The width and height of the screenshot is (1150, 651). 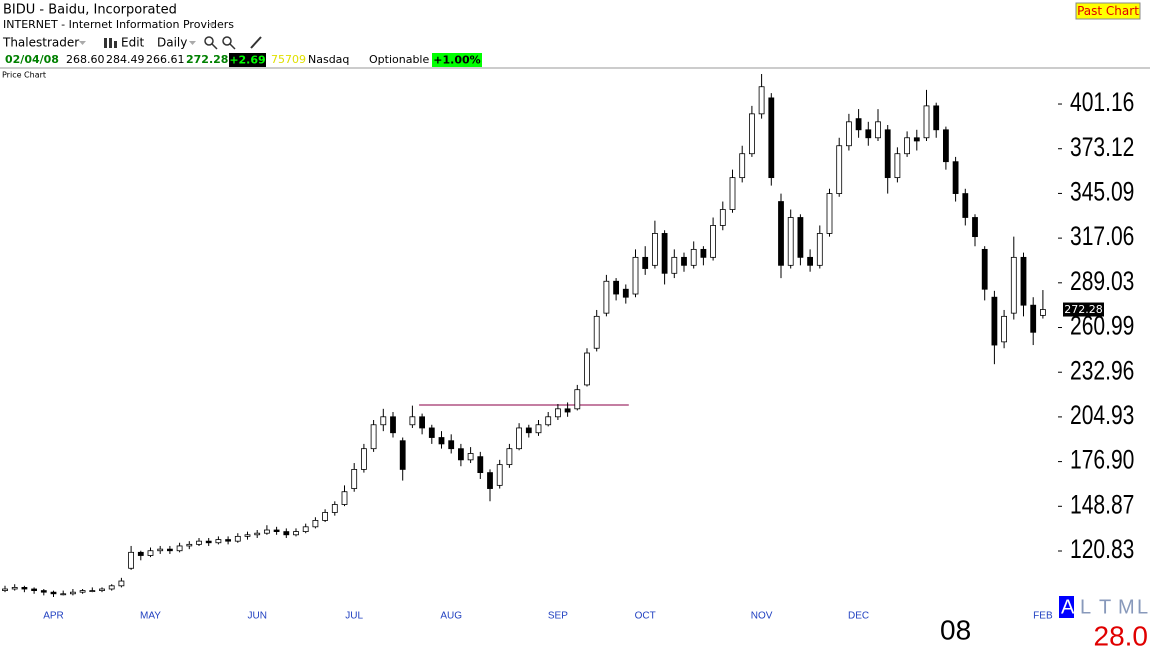 What do you see at coordinates (1105, 607) in the screenshot?
I see `indicator: T` at bounding box center [1105, 607].